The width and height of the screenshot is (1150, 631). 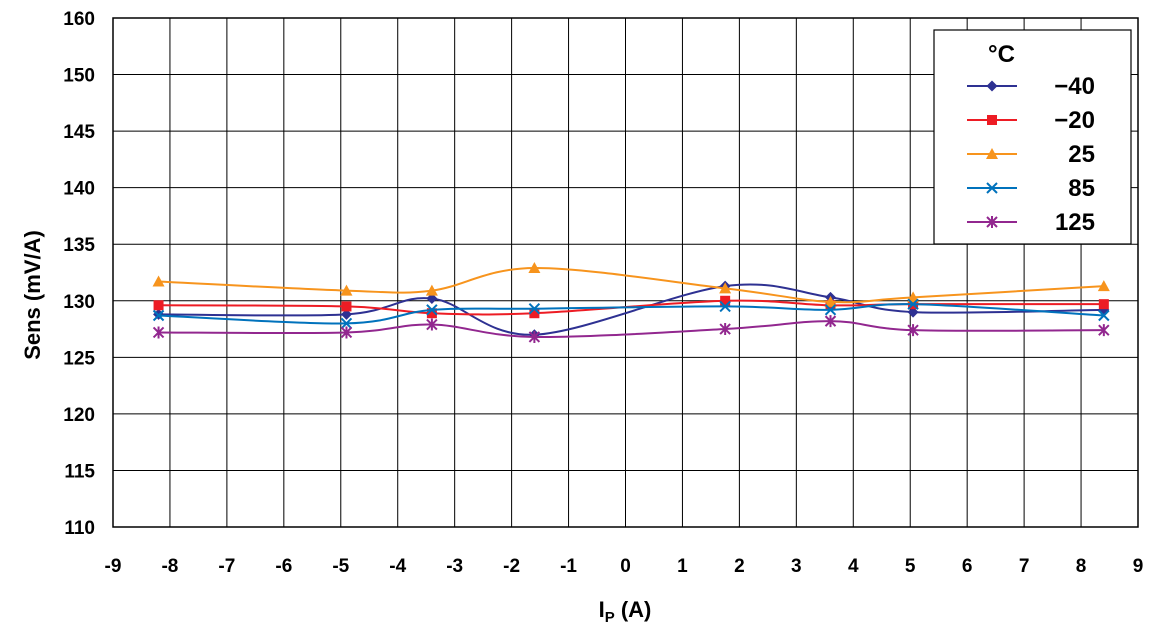 I want to click on y-tick-label: 120, so click(x=79, y=415).